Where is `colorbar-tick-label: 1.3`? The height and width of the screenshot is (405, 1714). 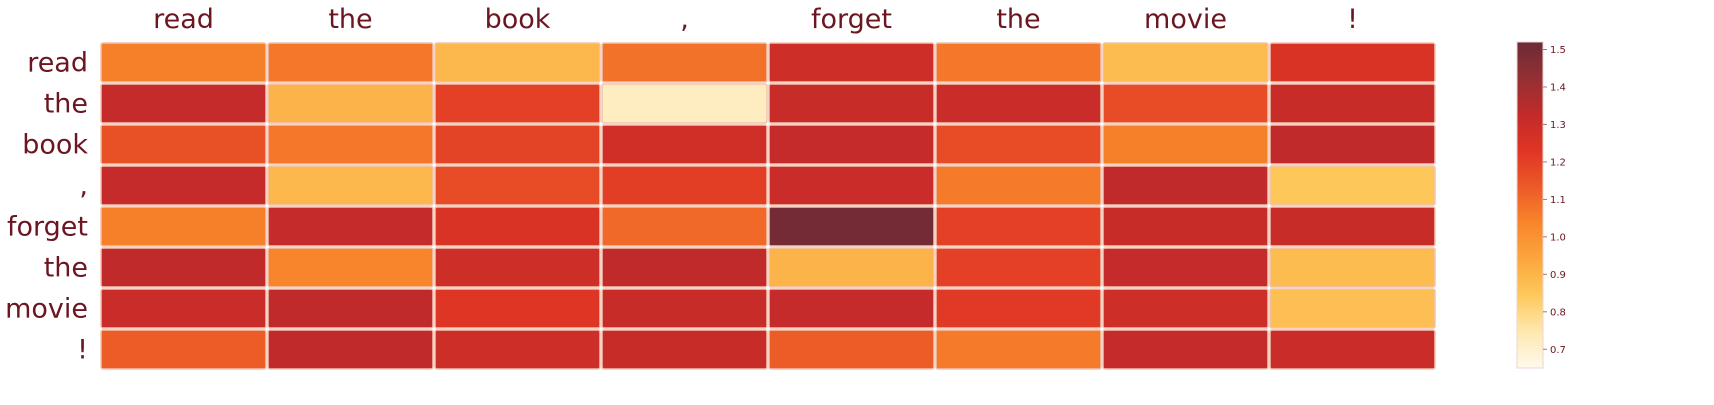 colorbar-tick-label: 1.3 is located at coordinates (1558, 125).